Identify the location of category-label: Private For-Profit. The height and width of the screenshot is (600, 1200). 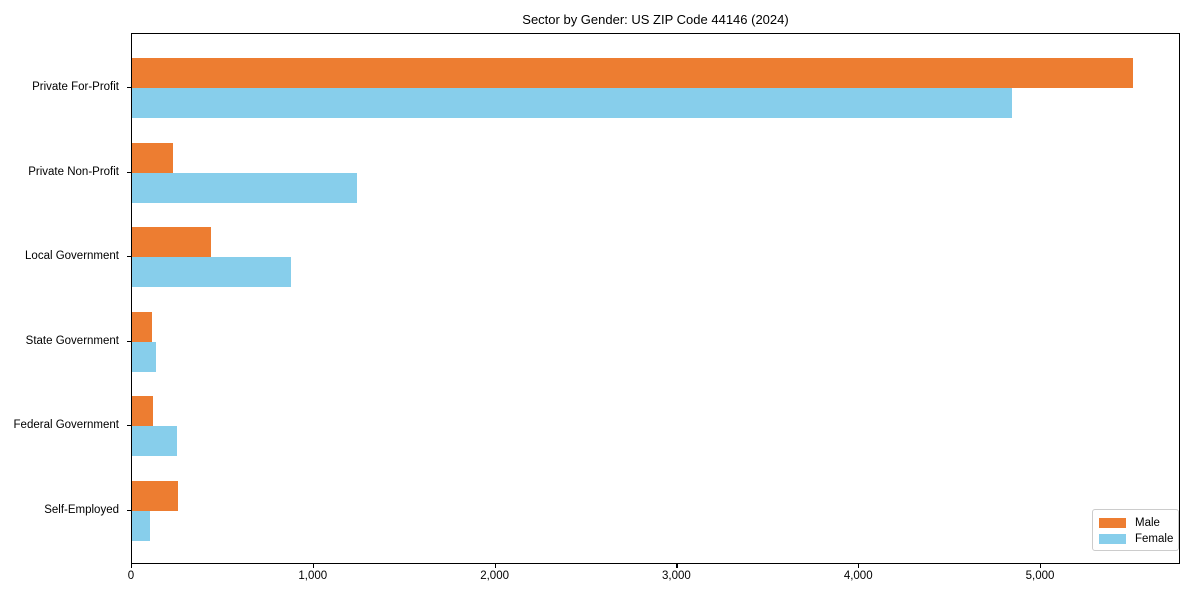
(75, 87).